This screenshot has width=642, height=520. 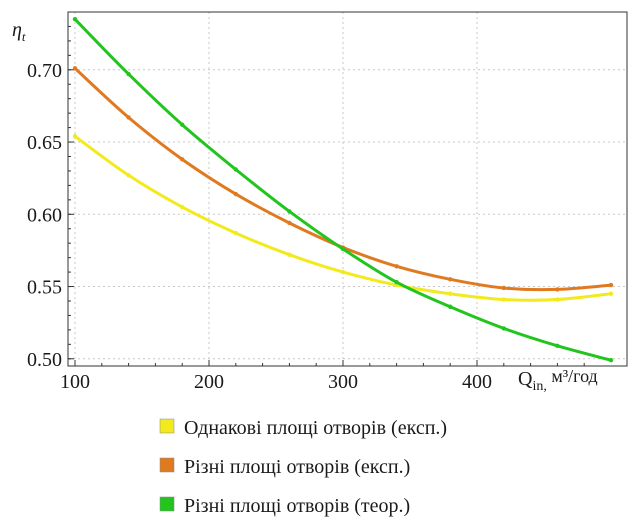 What do you see at coordinates (343, 382) in the screenshot?
I see `x-tick-label: 300` at bounding box center [343, 382].